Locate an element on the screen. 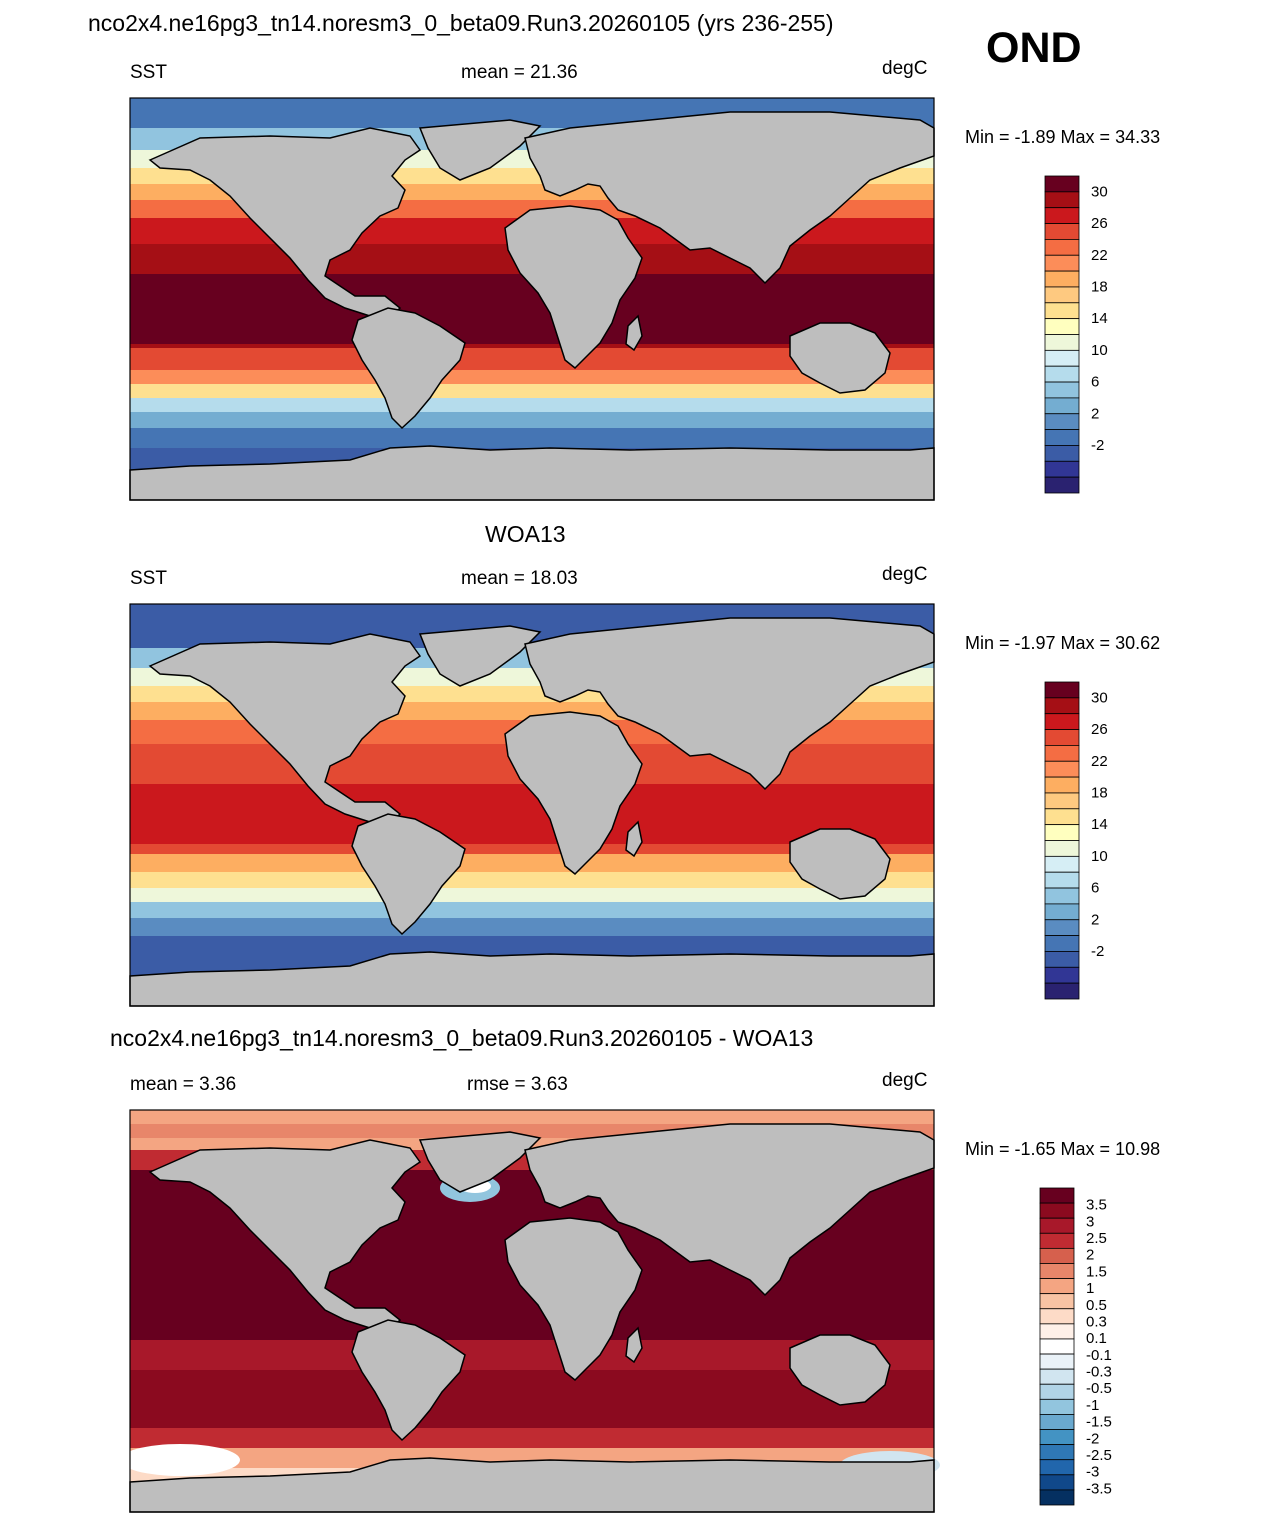 This screenshot has height=1519, width=1285. panel1-minmax: Min = -1.89 Max = 34.33 is located at coordinates (1063, 137).